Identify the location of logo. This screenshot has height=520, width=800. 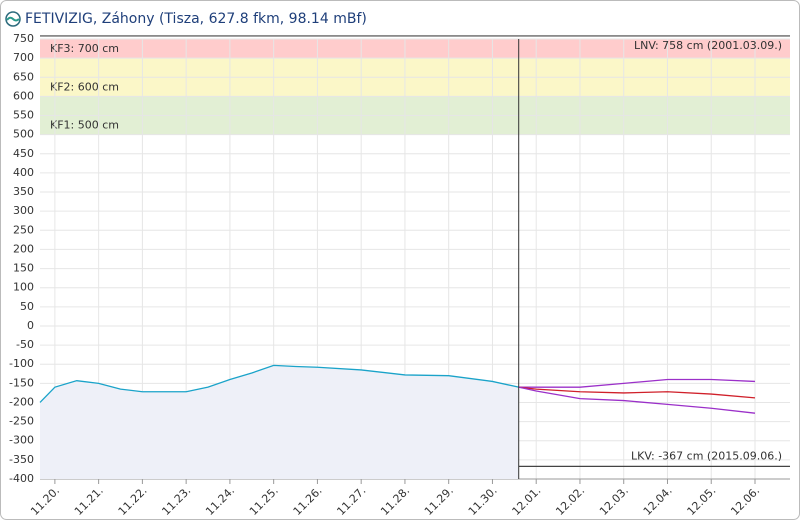
(13, 19).